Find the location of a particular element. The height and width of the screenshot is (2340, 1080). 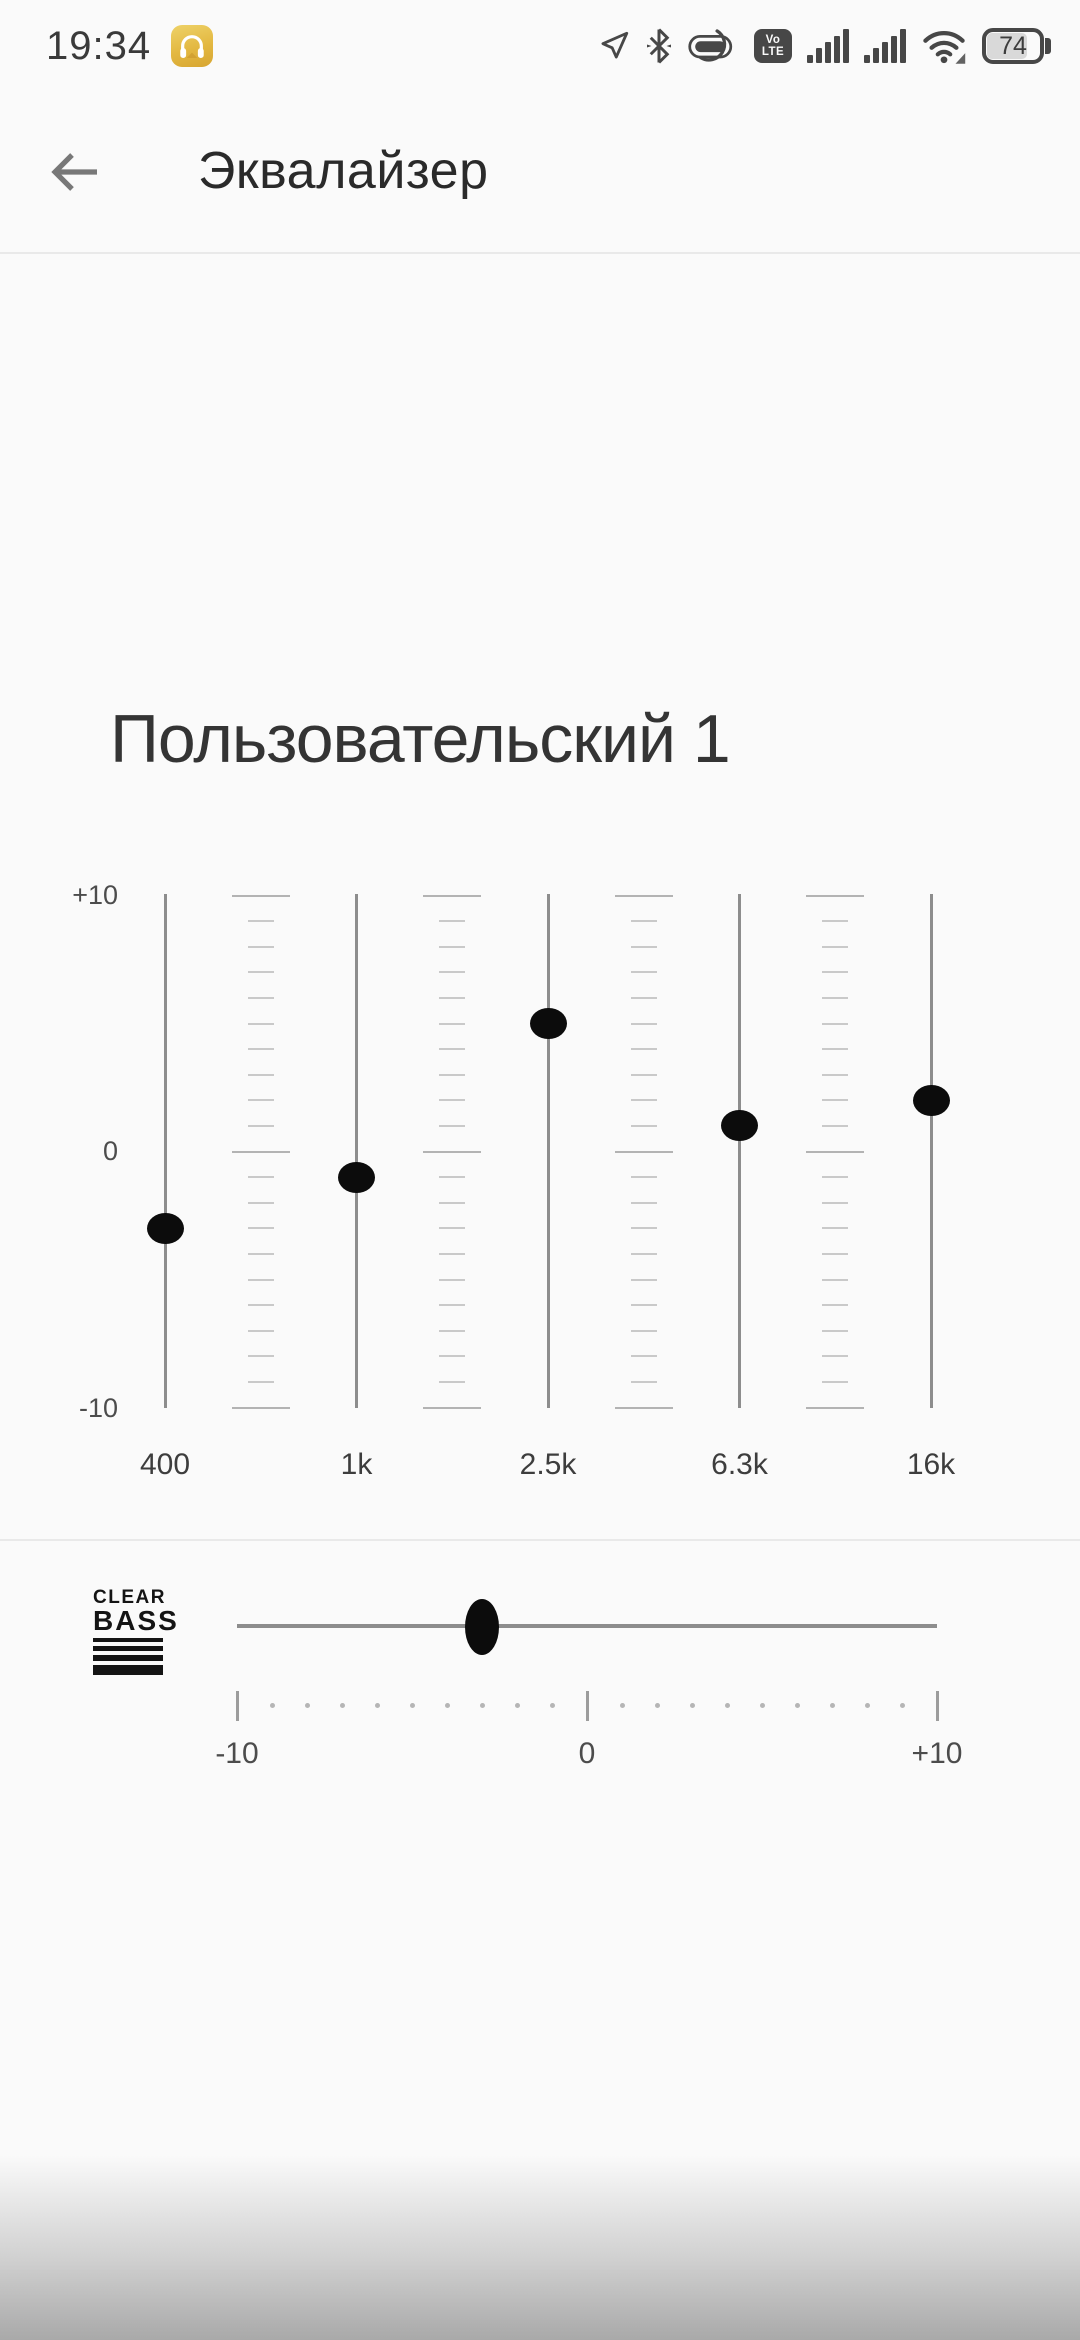

clear-bass-label-max: +10 is located at coordinates (937, 1753).